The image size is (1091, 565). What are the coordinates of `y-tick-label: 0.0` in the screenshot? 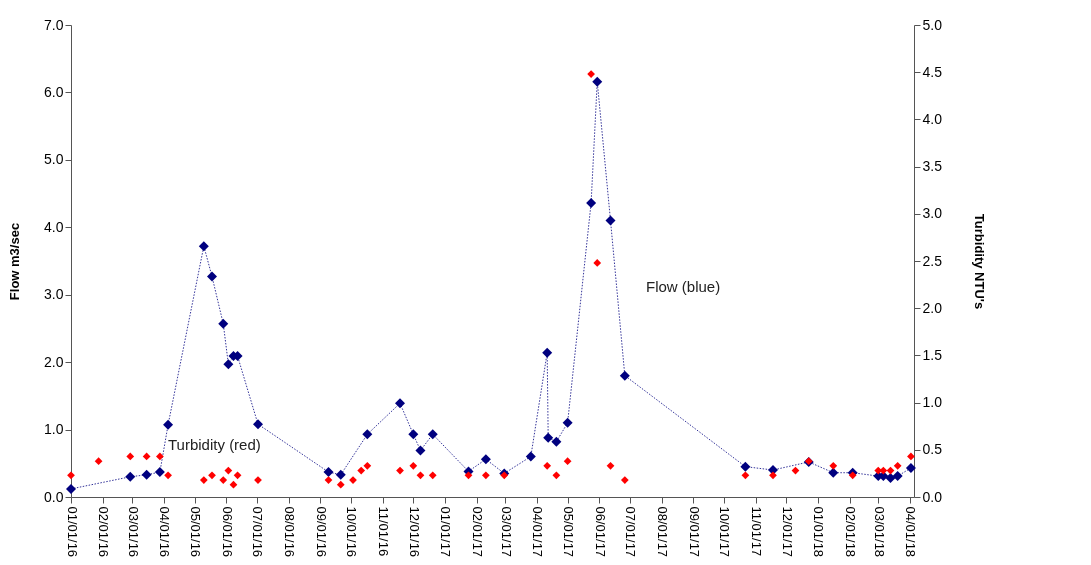 It's located at (54, 496).